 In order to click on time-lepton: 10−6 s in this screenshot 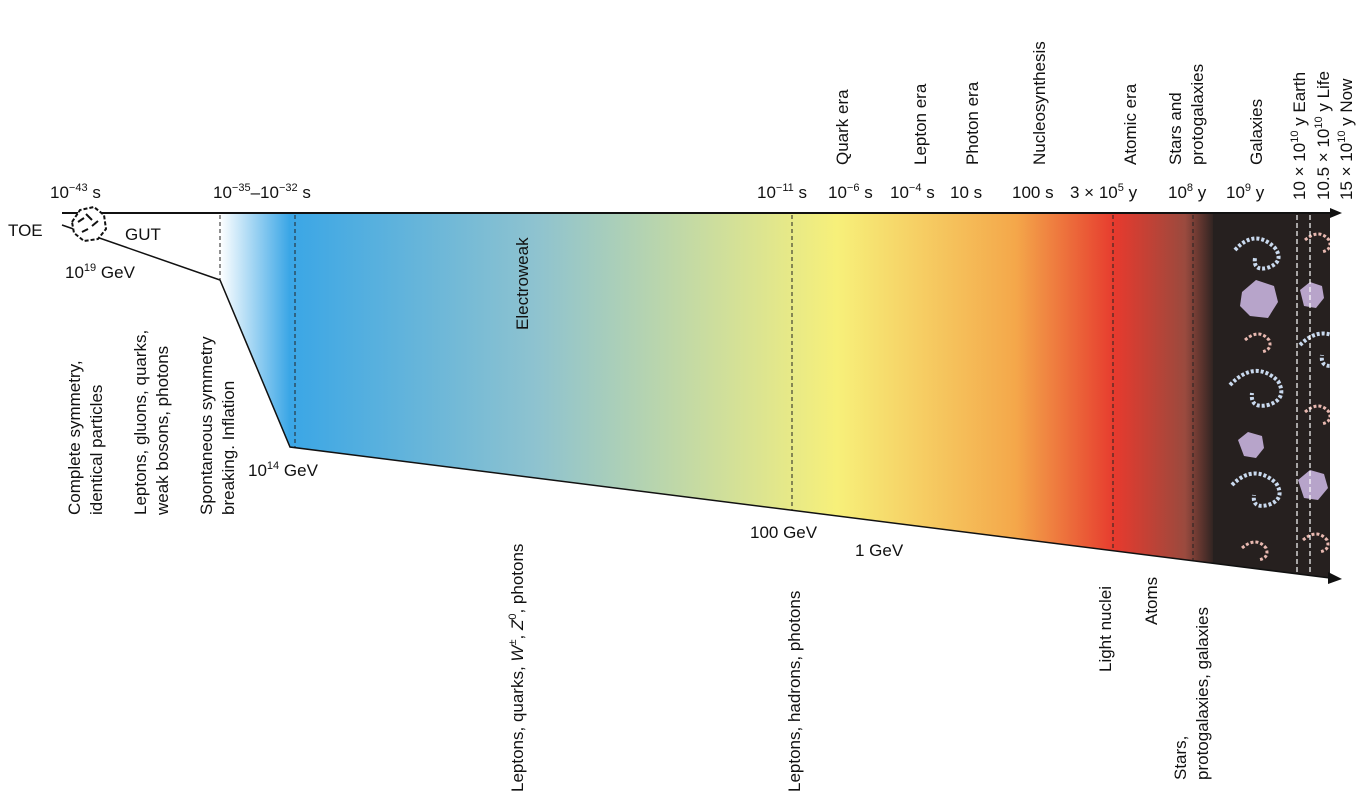, I will do `click(850, 192)`.